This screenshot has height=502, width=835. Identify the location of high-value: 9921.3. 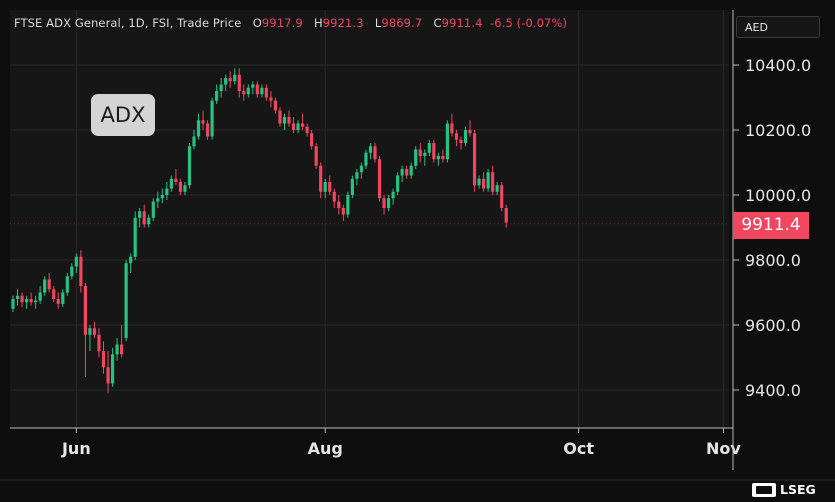
(343, 23).